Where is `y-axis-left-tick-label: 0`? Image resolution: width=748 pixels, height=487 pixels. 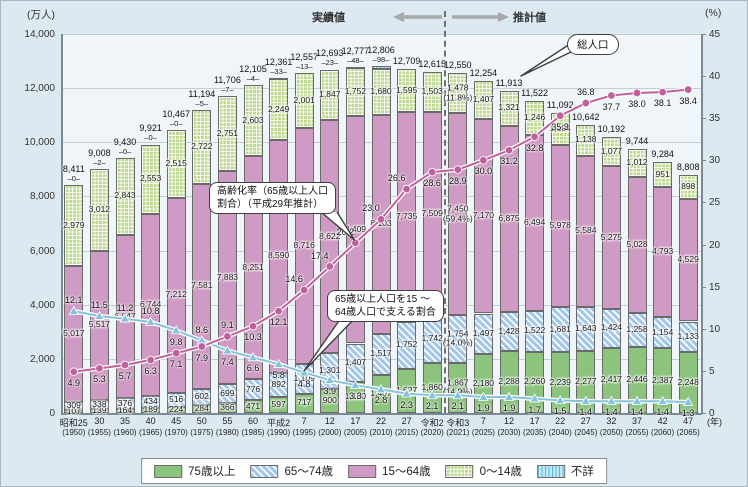 y-axis-left-tick-label: 0 is located at coordinates (52, 413).